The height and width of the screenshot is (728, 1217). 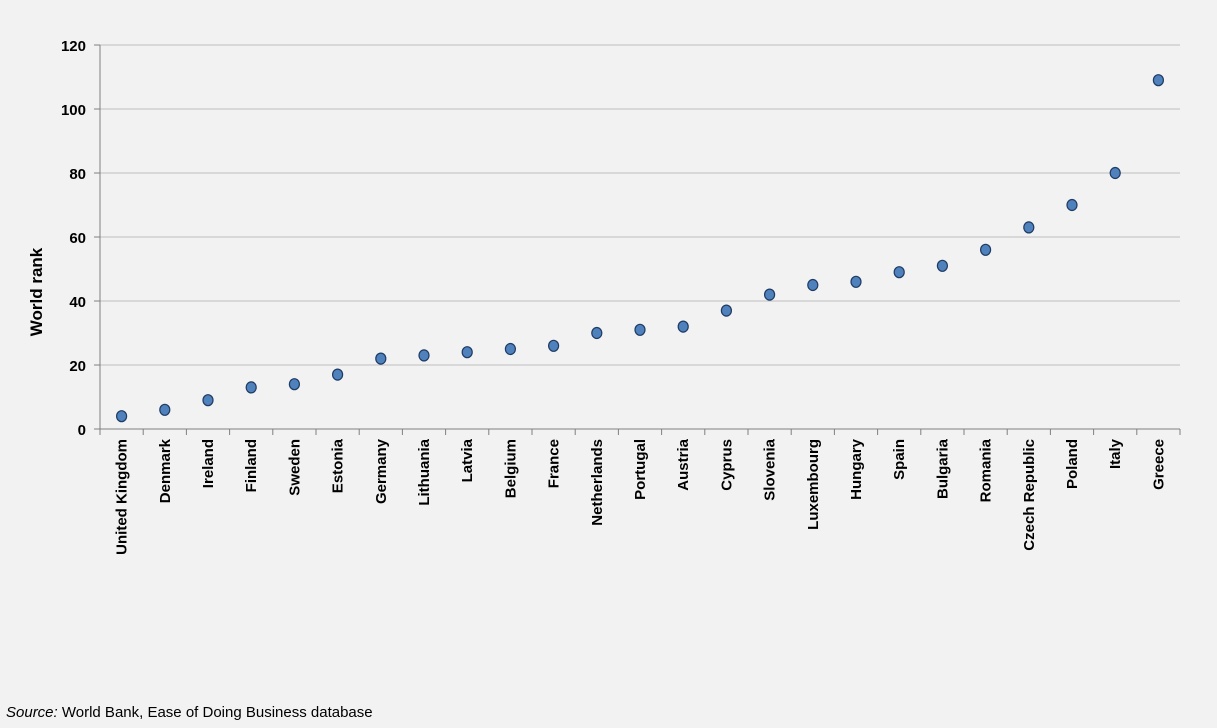 I want to click on x-tick-label: Sweden, so click(x=294, y=467).